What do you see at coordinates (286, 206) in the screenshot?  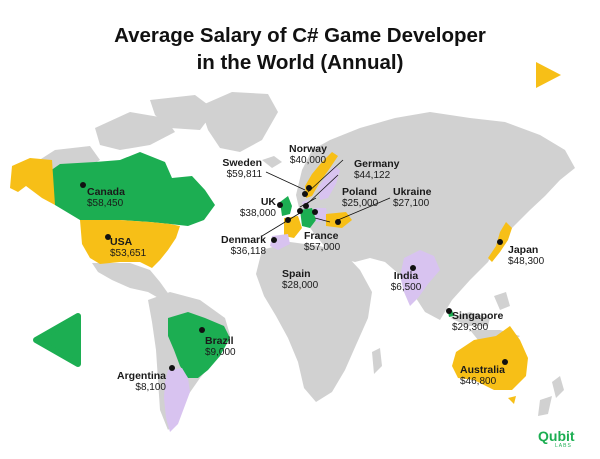 I see `shape-uk` at bounding box center [286, 206].